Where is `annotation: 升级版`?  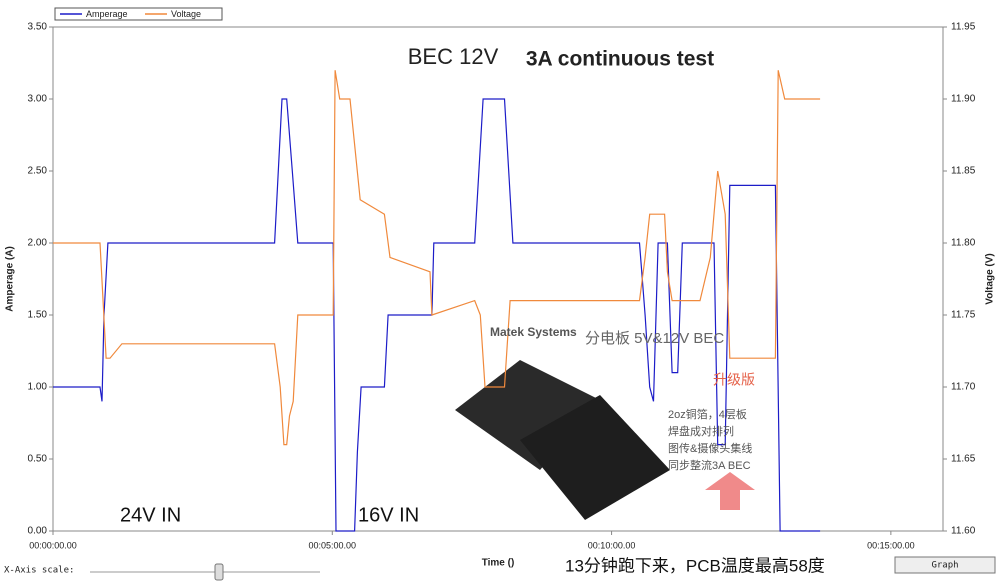
annotation: 升级版 is located at coordinates (734, 380).